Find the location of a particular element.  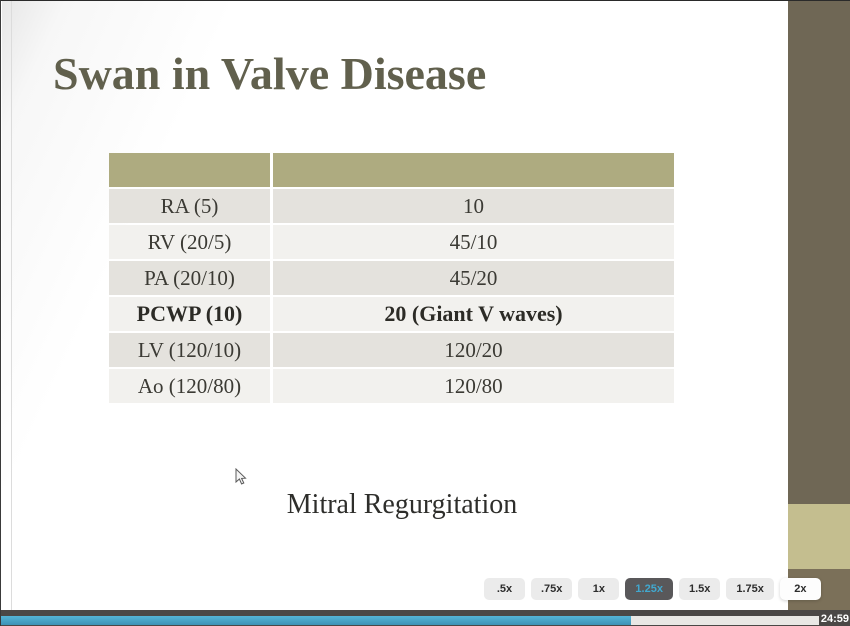

table-cell-label: Ao (120/80) is located at coordinates (189, 386).